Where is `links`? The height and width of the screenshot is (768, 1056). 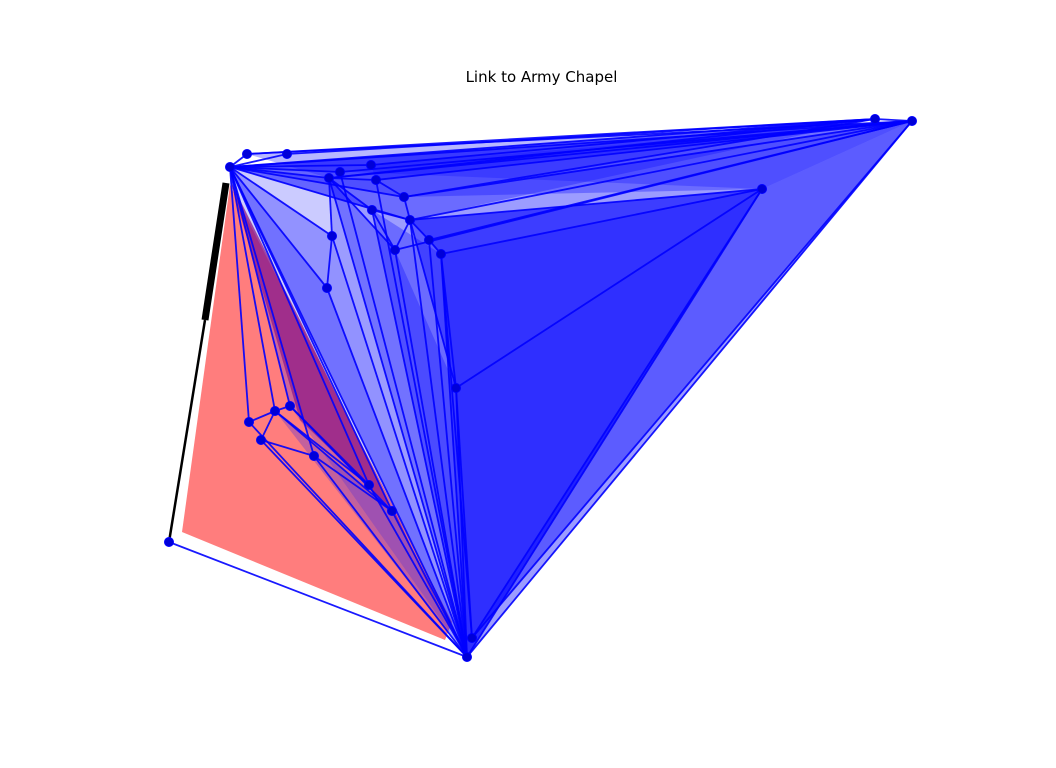 links is located at coordinates (198, 362).